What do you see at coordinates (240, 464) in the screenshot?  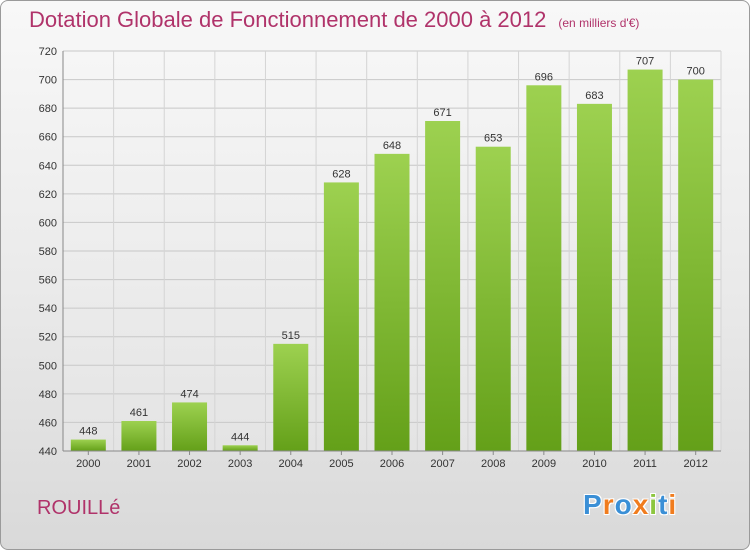 I see `x-tick-label: 2003` at bounding box center [240, 464].